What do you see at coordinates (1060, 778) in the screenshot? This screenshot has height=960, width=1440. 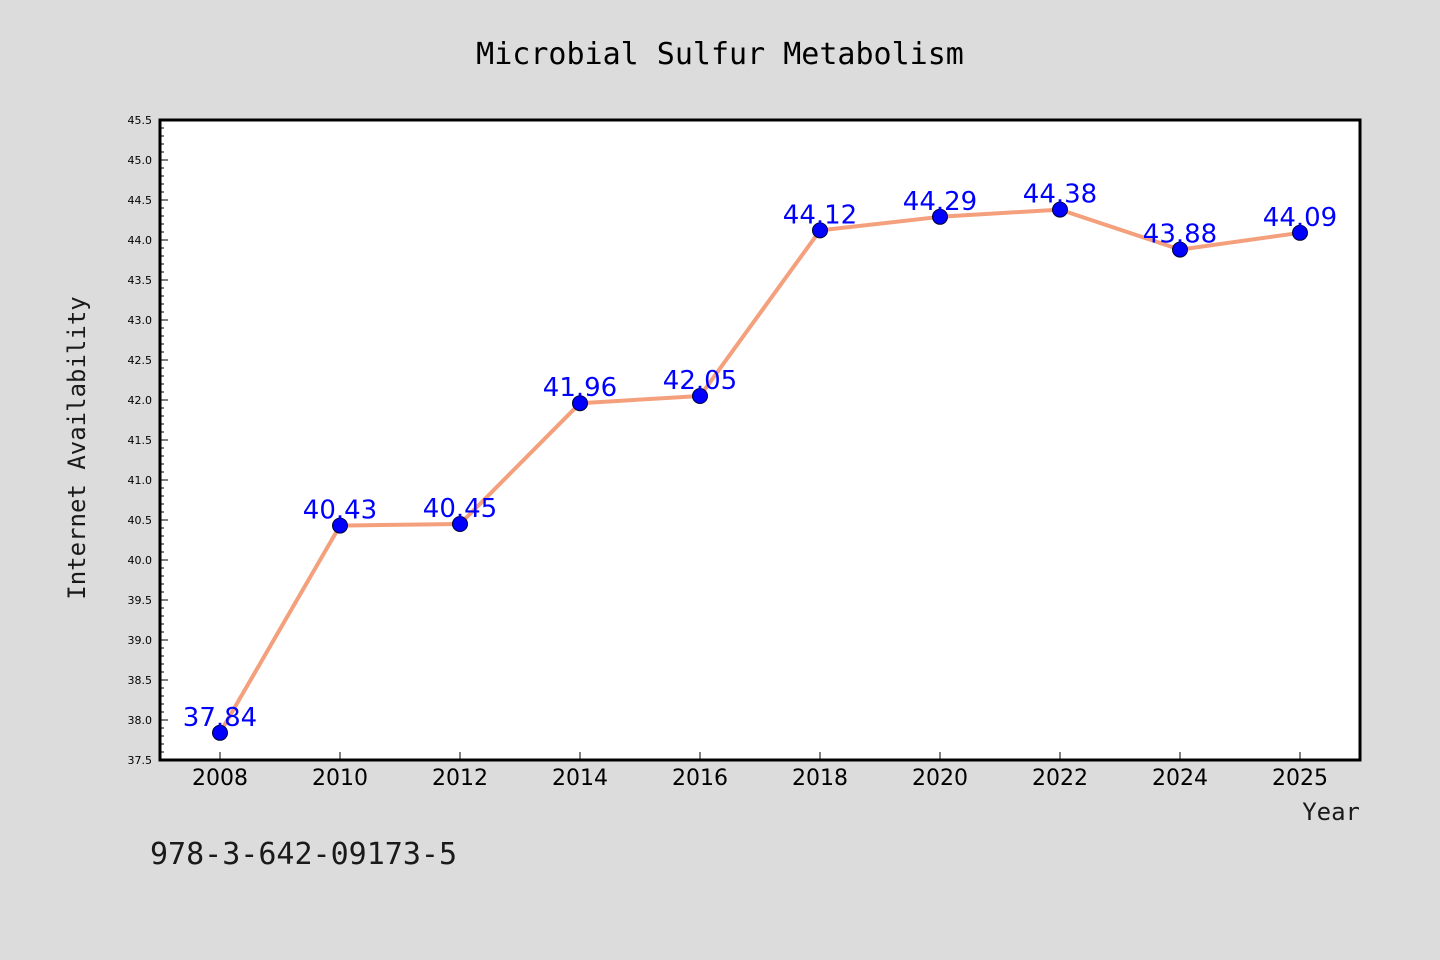 I see `x-tick-label: 2022` at bounding box center [1060, 778].